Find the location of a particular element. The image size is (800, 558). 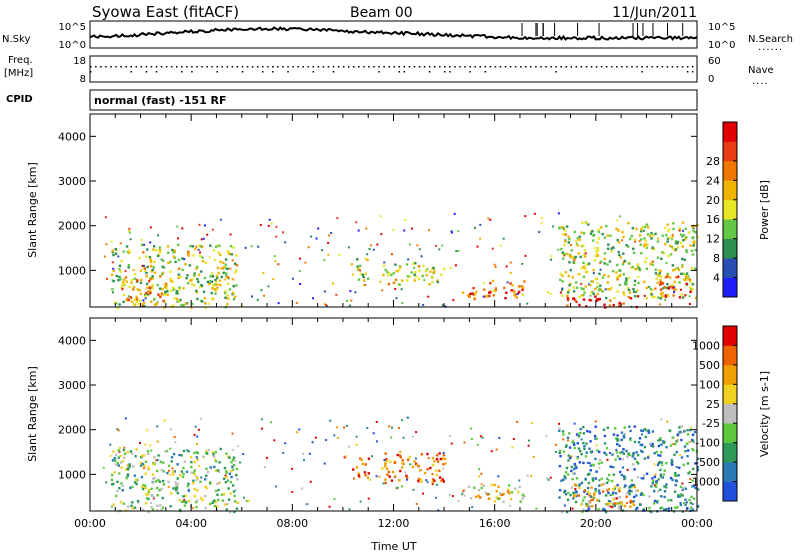

noise-right-tick-top: 10^5 is located at coordinates (721, 27).